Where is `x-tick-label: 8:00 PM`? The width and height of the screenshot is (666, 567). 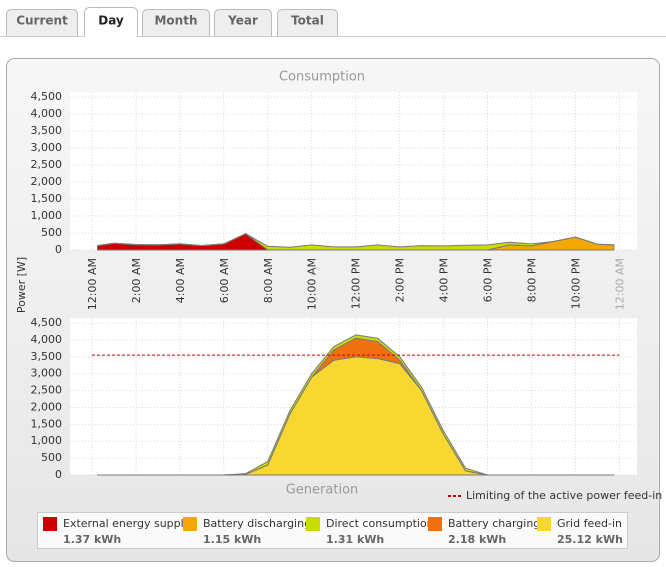 x-tick-label: 8:00 PM is located at coordinates (532, 280).